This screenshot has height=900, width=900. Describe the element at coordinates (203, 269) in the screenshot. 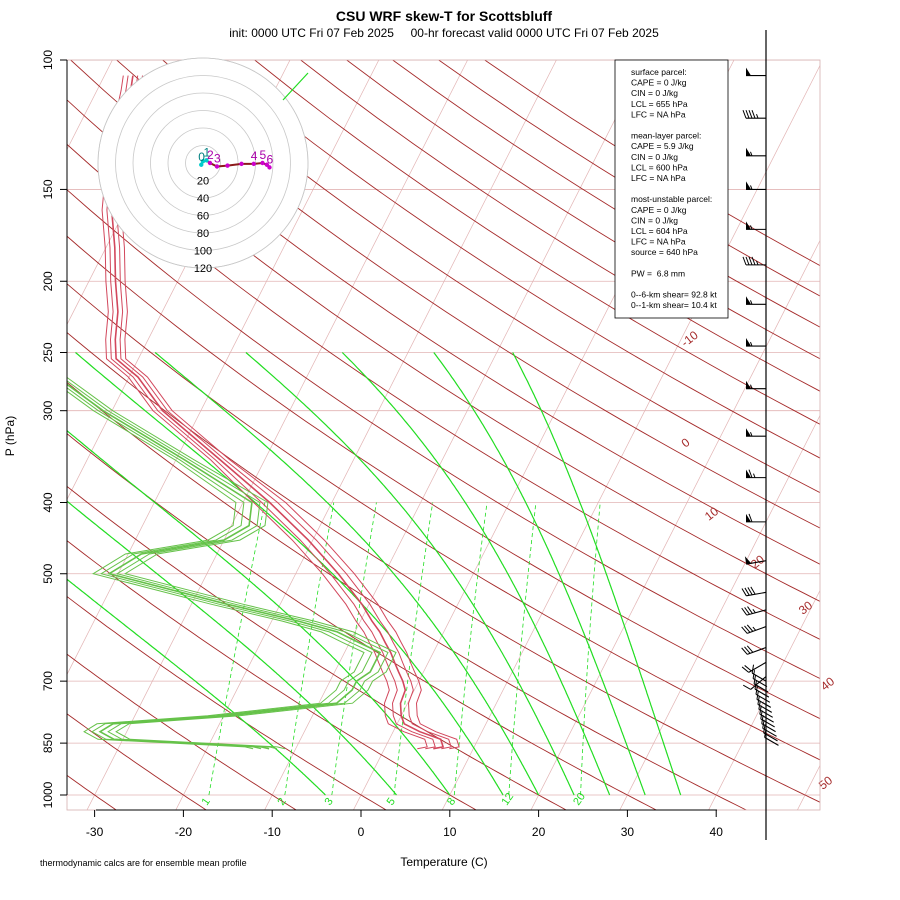

I see `hodo-ring-label: 120` at that location.